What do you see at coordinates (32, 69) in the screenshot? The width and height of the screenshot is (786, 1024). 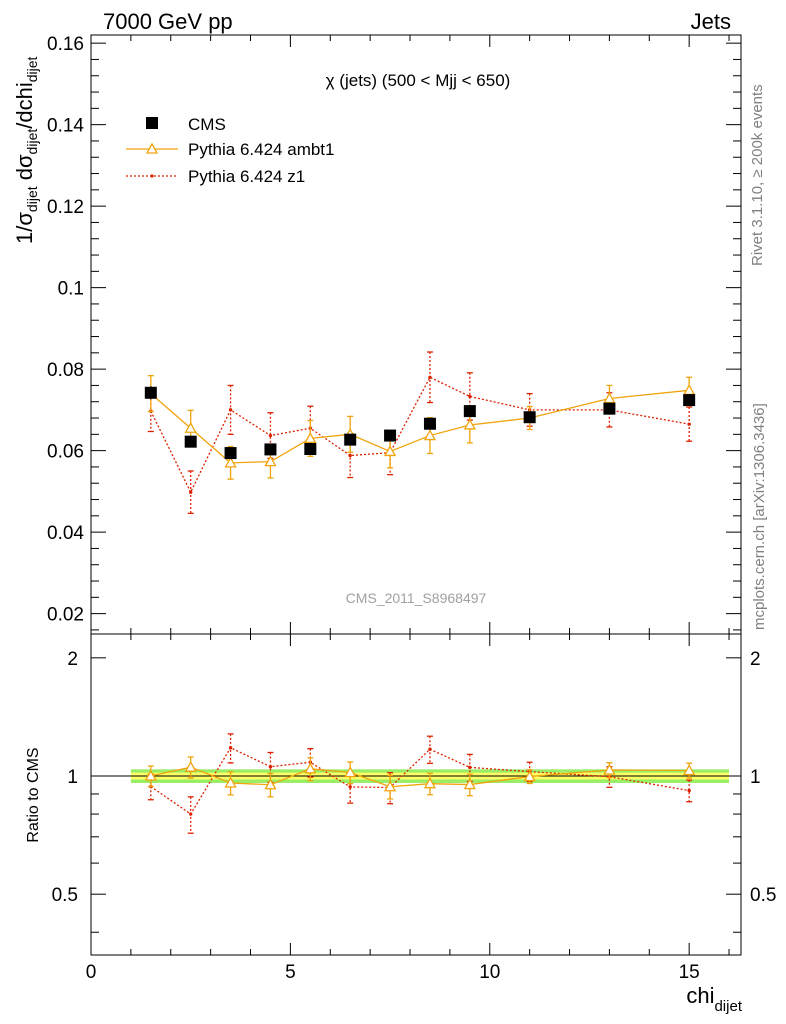 I see `y-label-sub-3: dijet` at bounding box center [32, 69].